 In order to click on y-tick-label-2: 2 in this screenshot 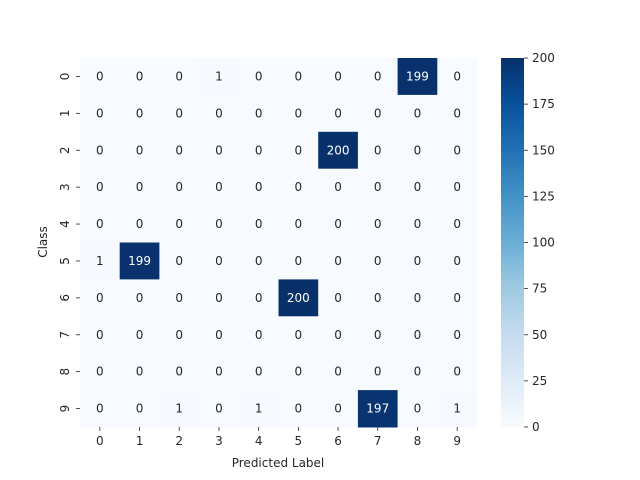, I will do `click(65, 150)`.